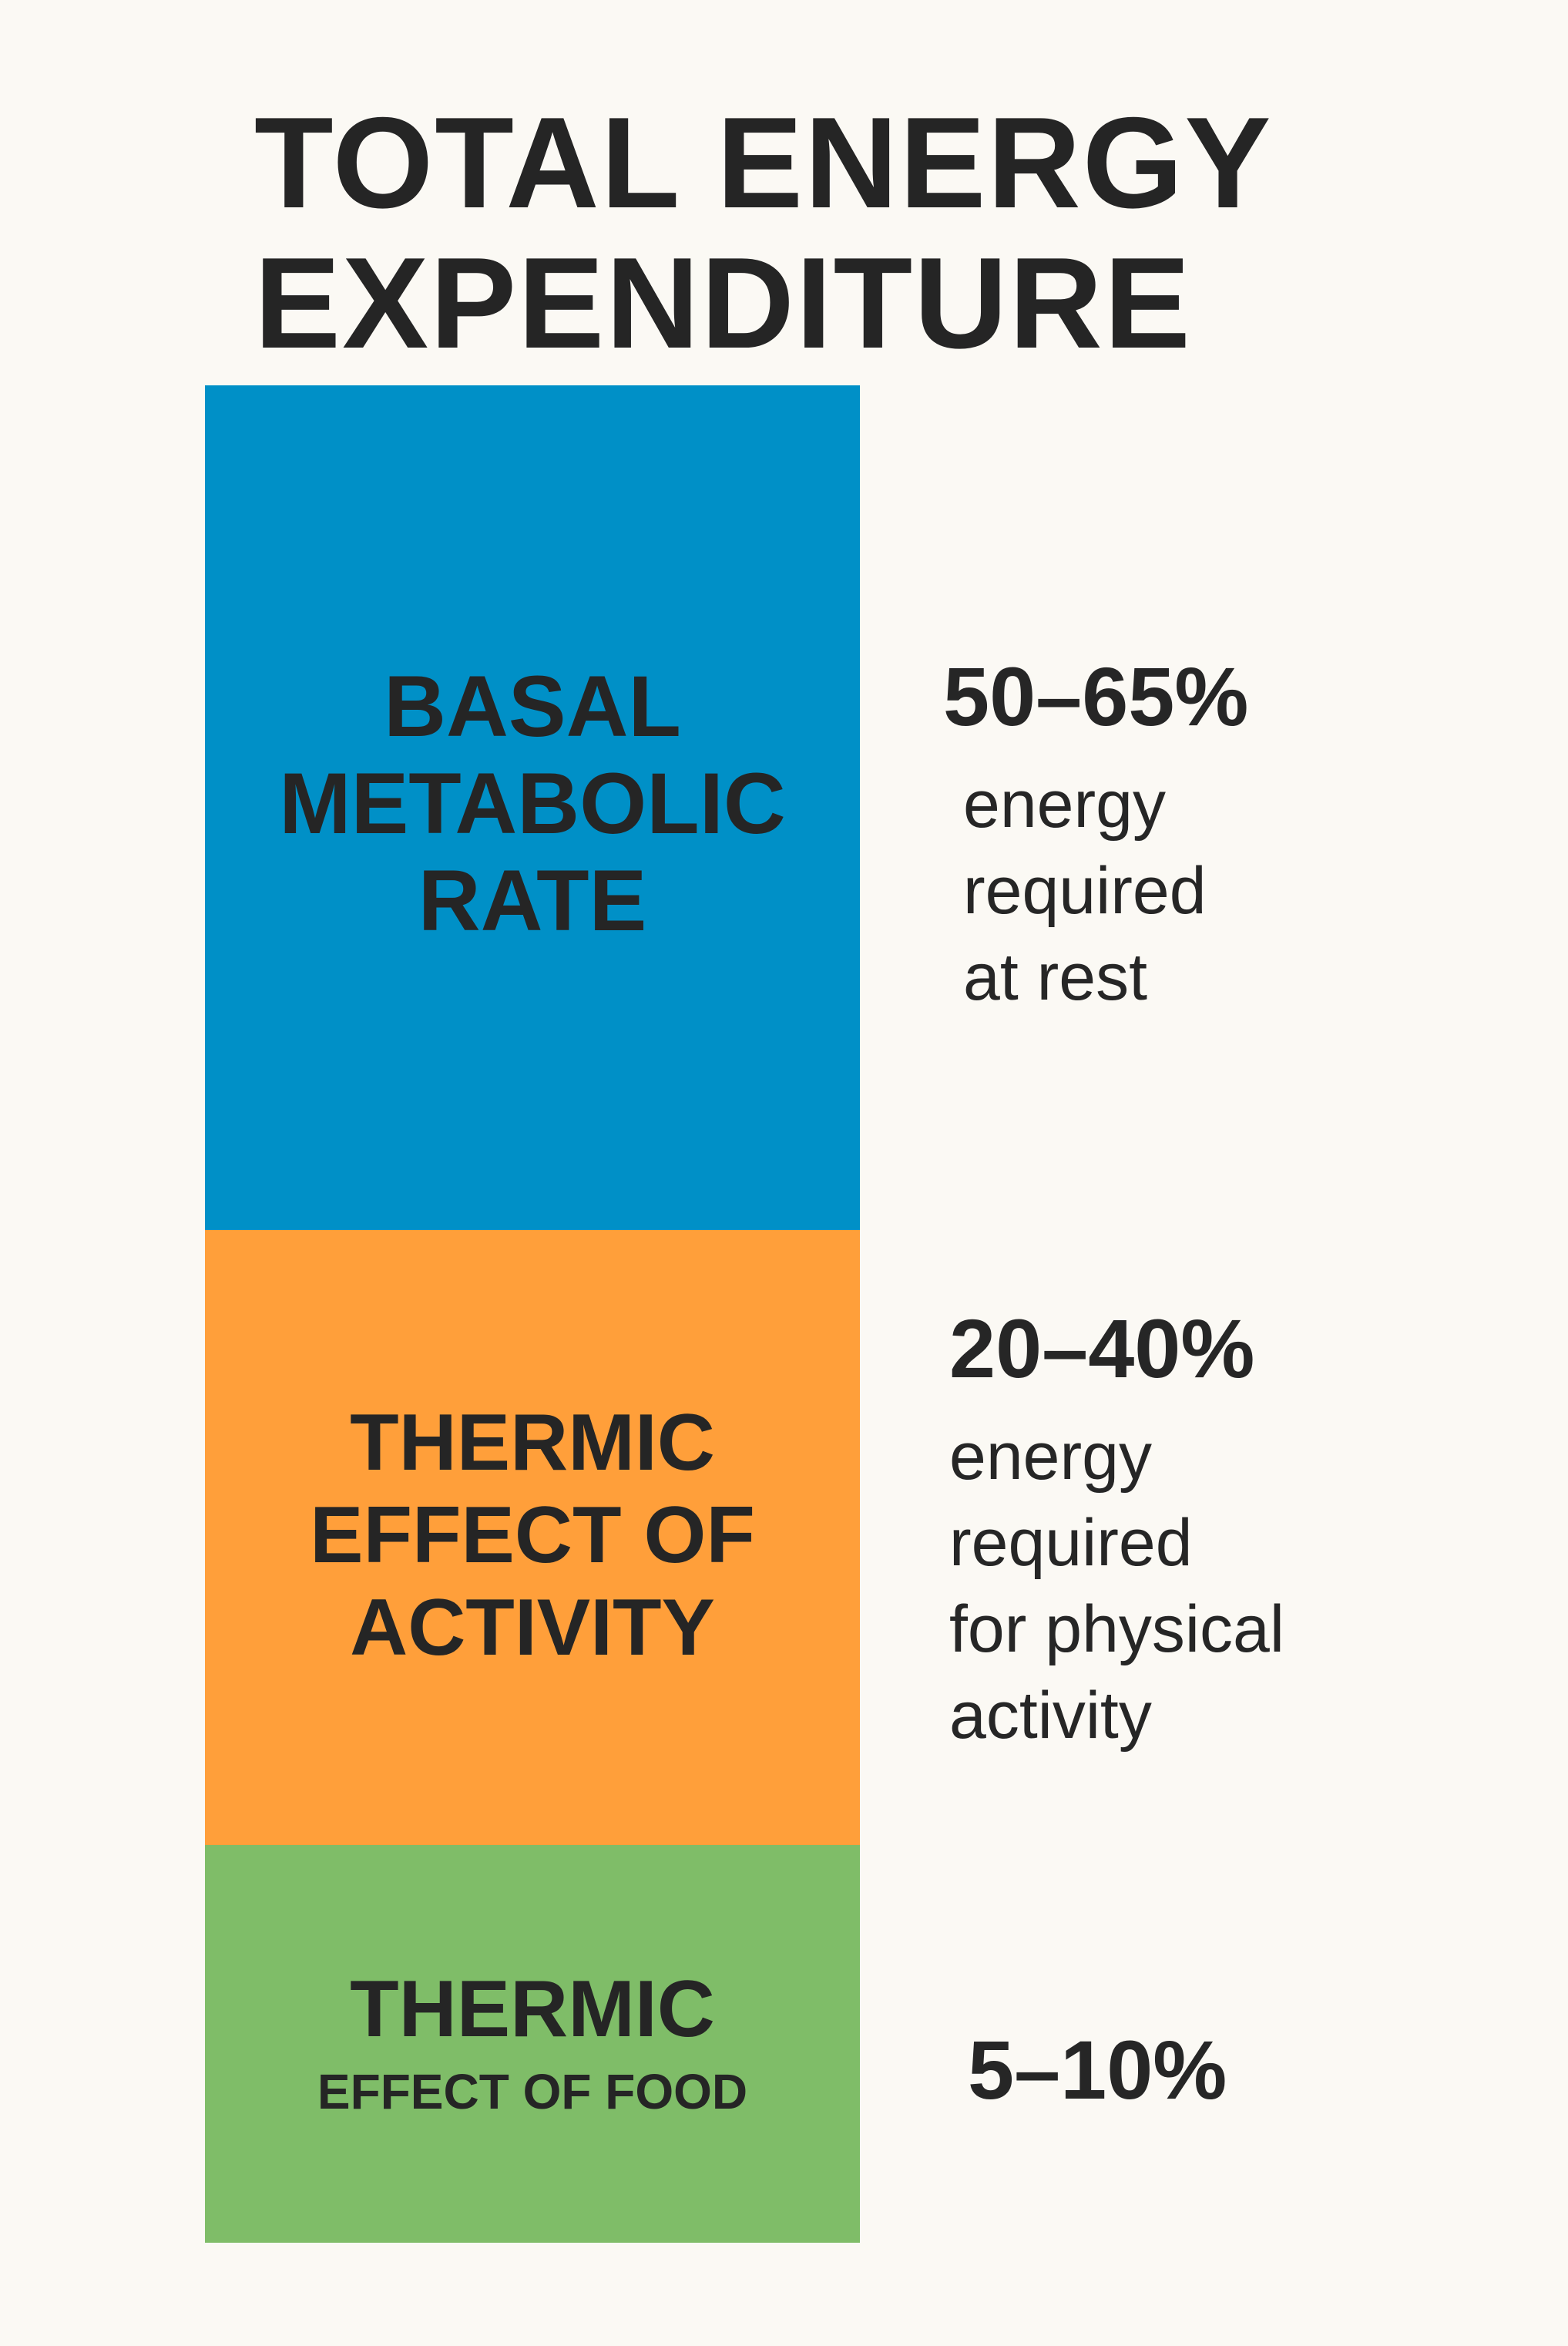 This screenshot has height=2346, width=1568. Describe the element at coordinates (1116, 1586) in the screenshot. I see `description-text: energy required for physical activity` at that location.